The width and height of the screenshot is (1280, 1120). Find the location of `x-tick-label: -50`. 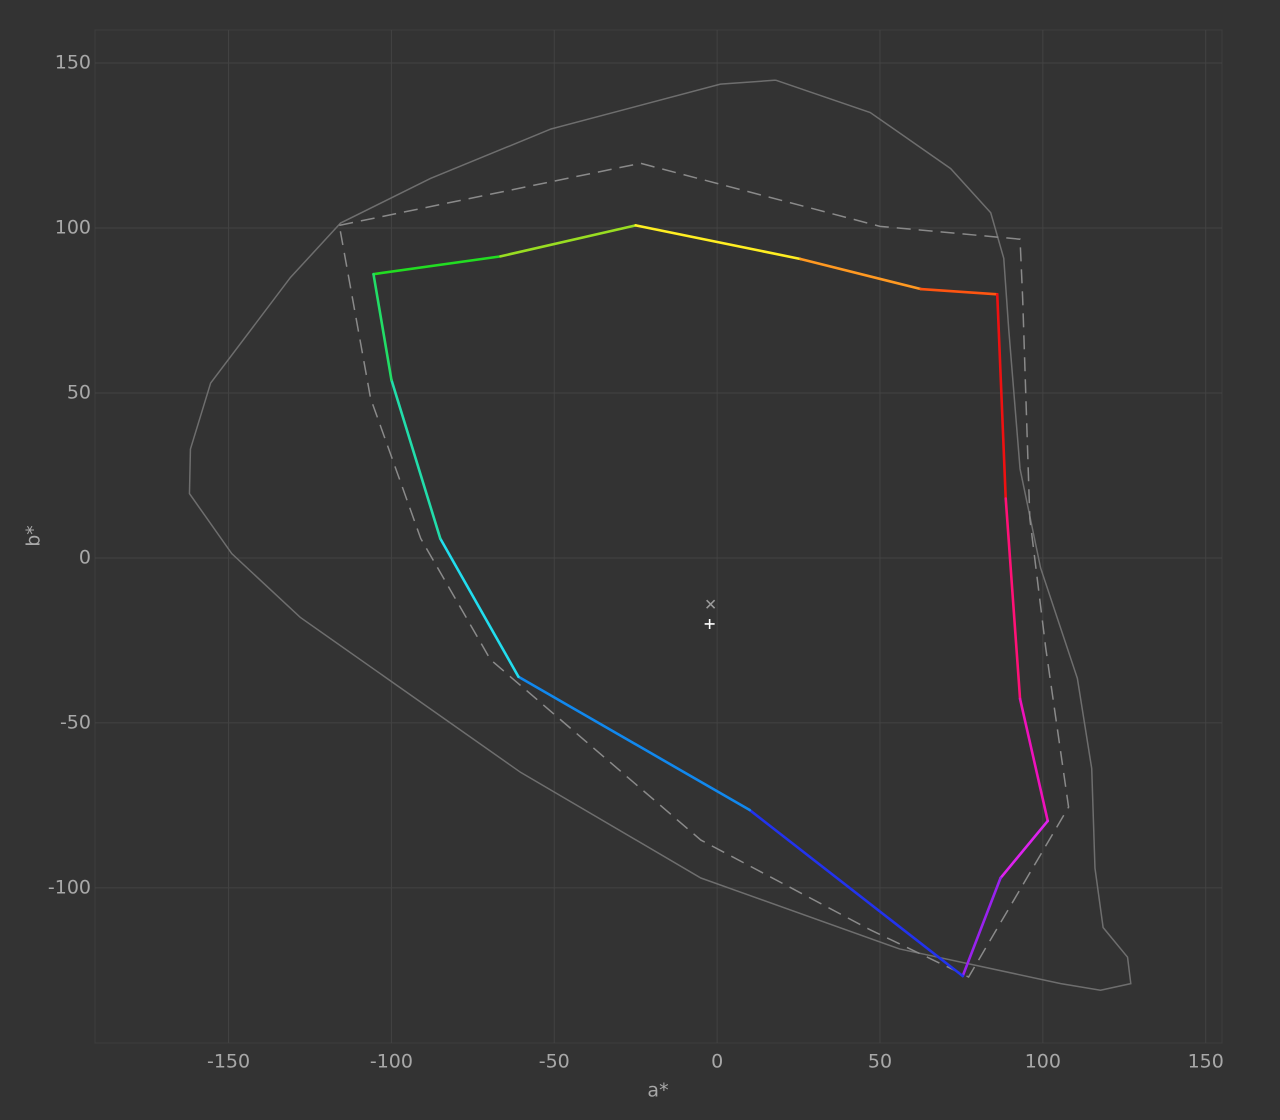

x-tick-label: -50 is located at coordinates (554, 1062).